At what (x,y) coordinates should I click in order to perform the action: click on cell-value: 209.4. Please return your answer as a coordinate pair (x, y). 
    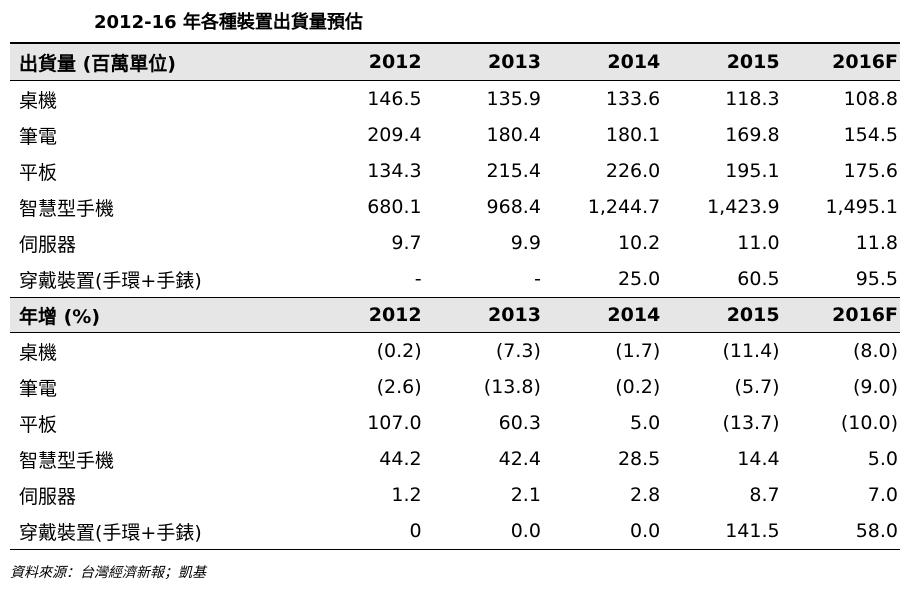
    Looking at the image, I should click on (394, 135).